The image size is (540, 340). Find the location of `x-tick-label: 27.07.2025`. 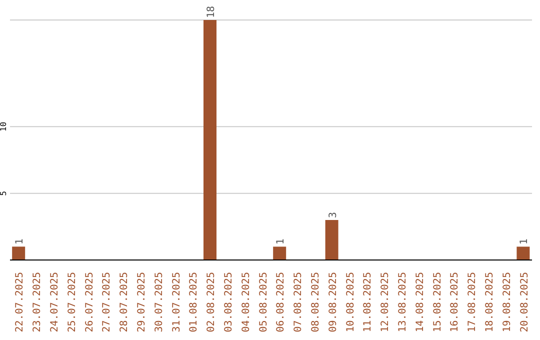

x-tick-label: 27.07.2025 is located at coordinates (107, 302).